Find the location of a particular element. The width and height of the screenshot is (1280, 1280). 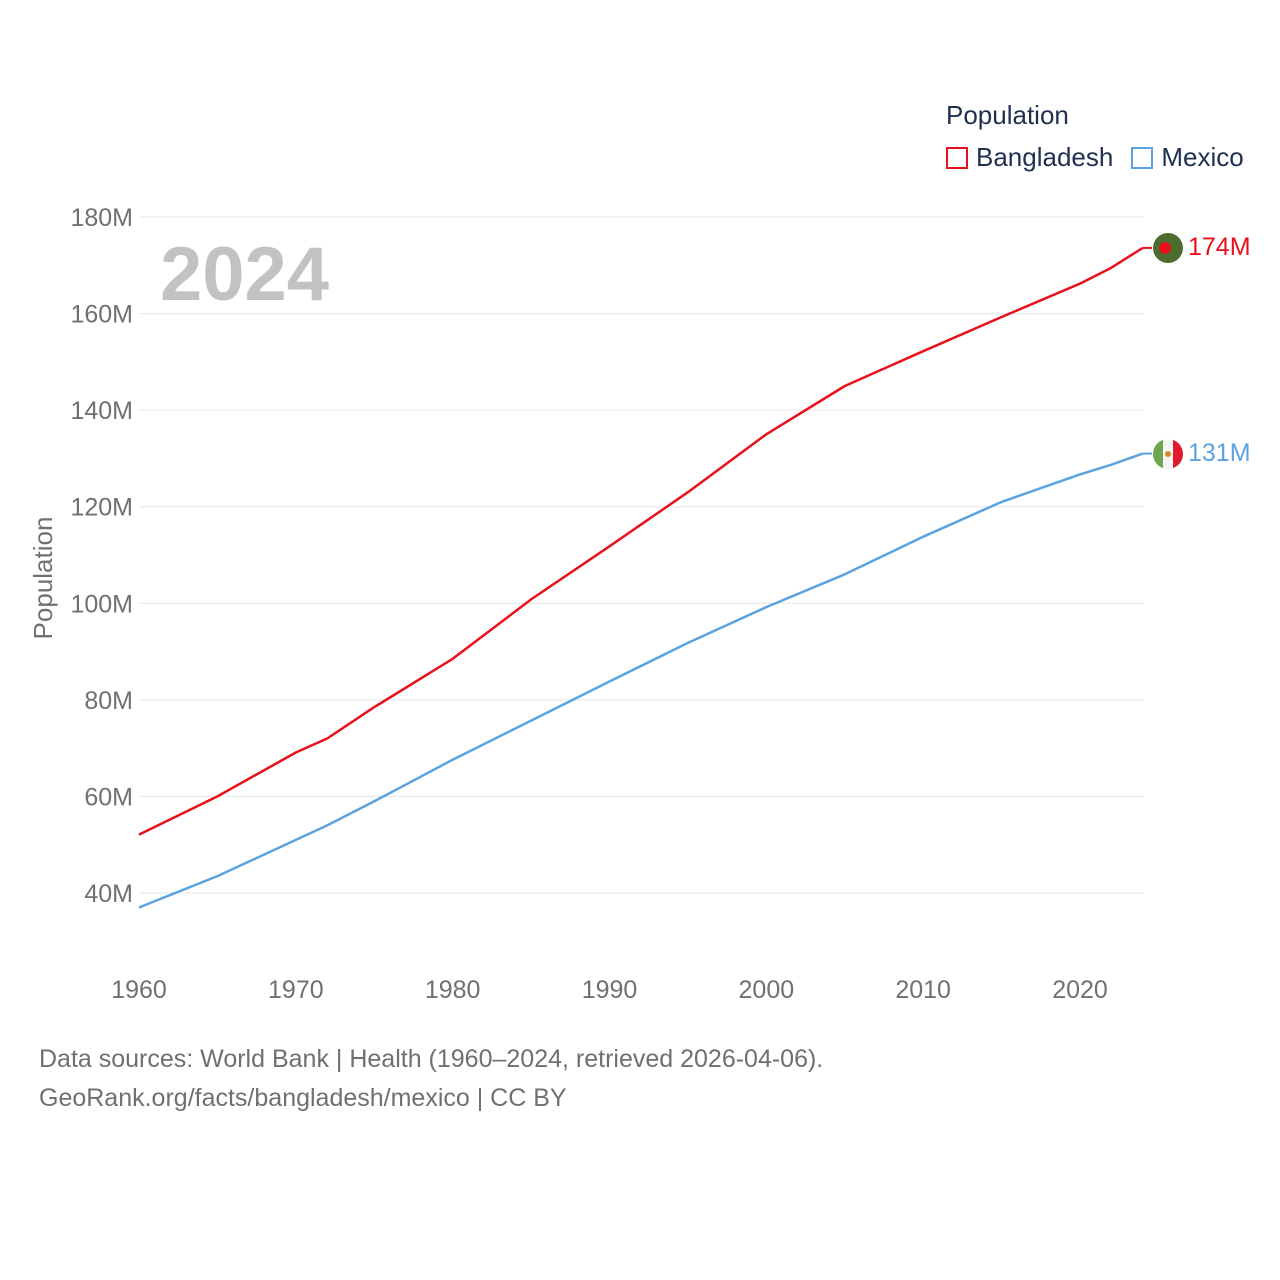

year-watermark: 2024 is located at coordinates (244, 274).